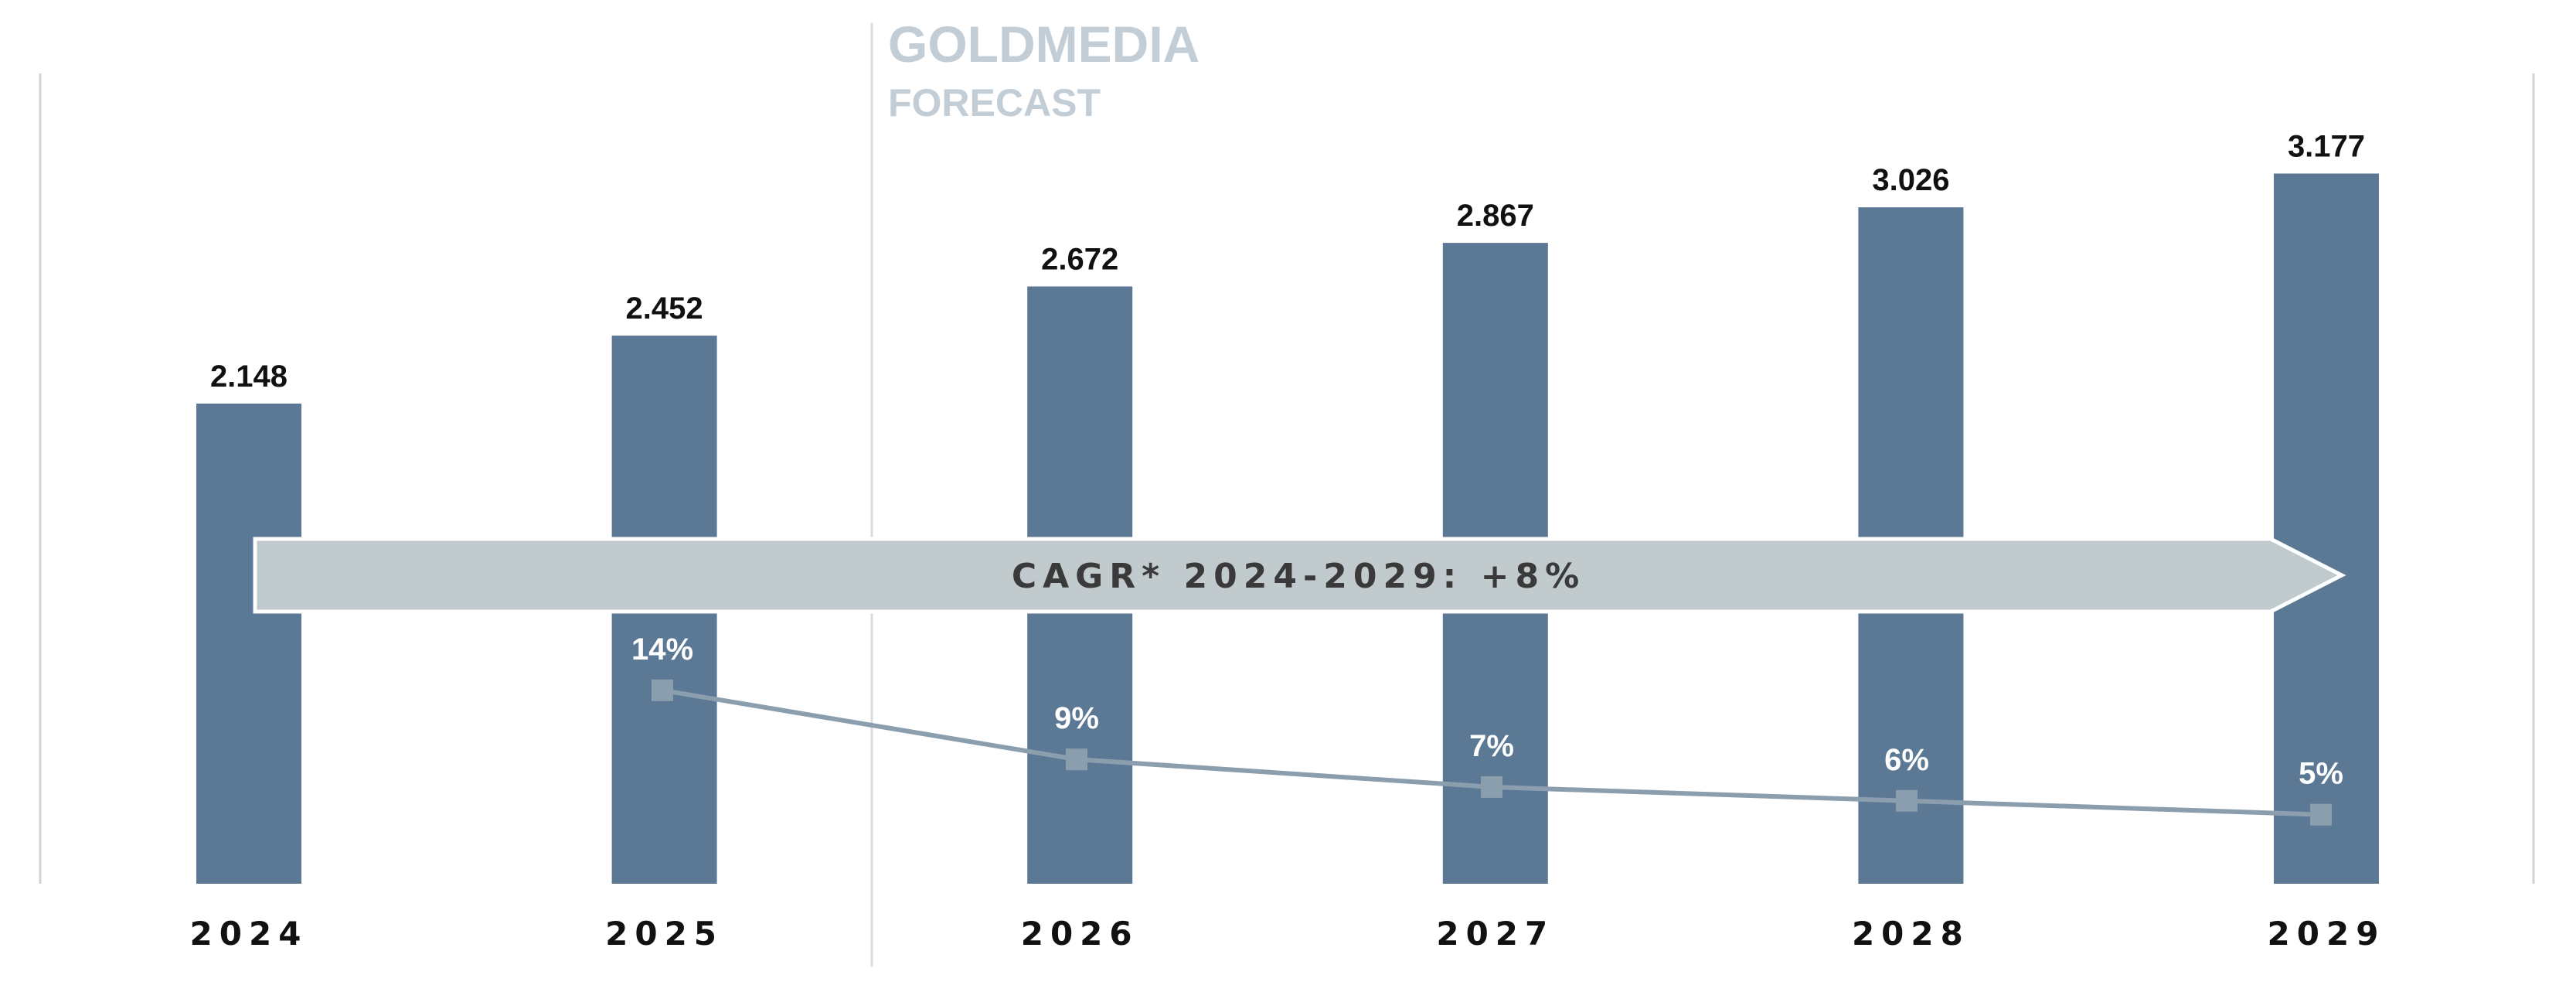 The height and width of the screenshot is (992, 2576). I want to click on growth-label-2028: 6%, so click(1906, 760).